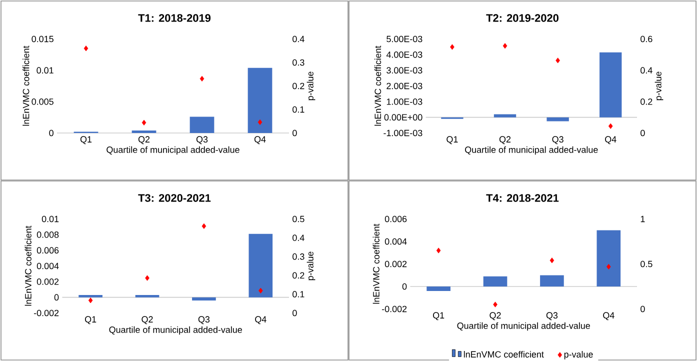 This screenshot has width=697, height=361. Describe the element at coordinates (403, 117) in the screenshot. I see `y-tick-label: 0.00E+00` at that location.